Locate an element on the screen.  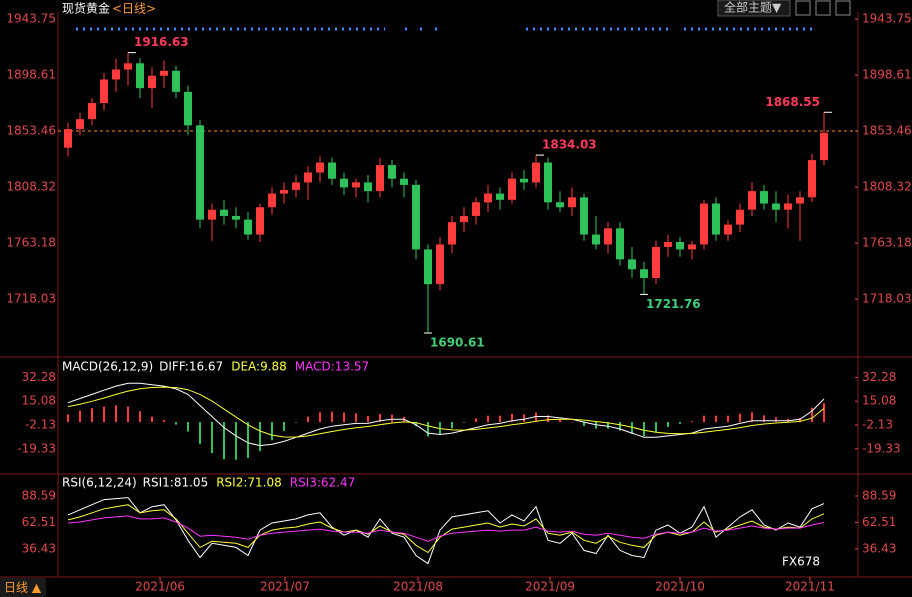
y-tick-label: 1898.61 is located at coordinates (31, 74).